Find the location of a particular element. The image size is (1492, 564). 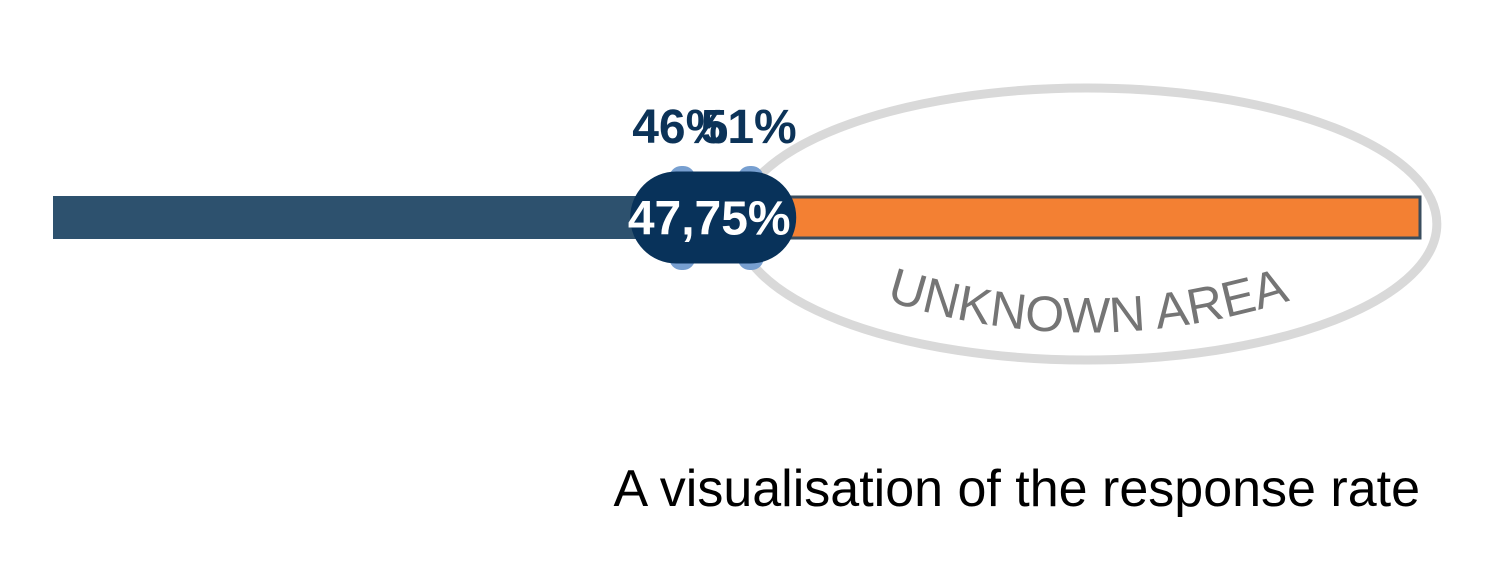

estimate-label: 47,75% is located at coordinates (709, 219).